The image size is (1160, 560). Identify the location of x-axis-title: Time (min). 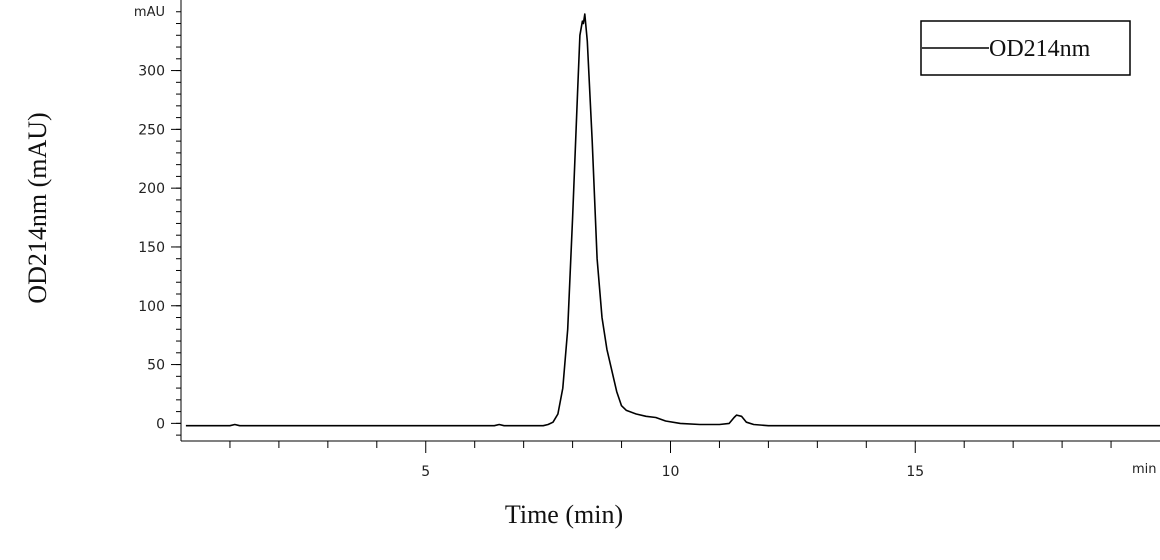
(564, 514).